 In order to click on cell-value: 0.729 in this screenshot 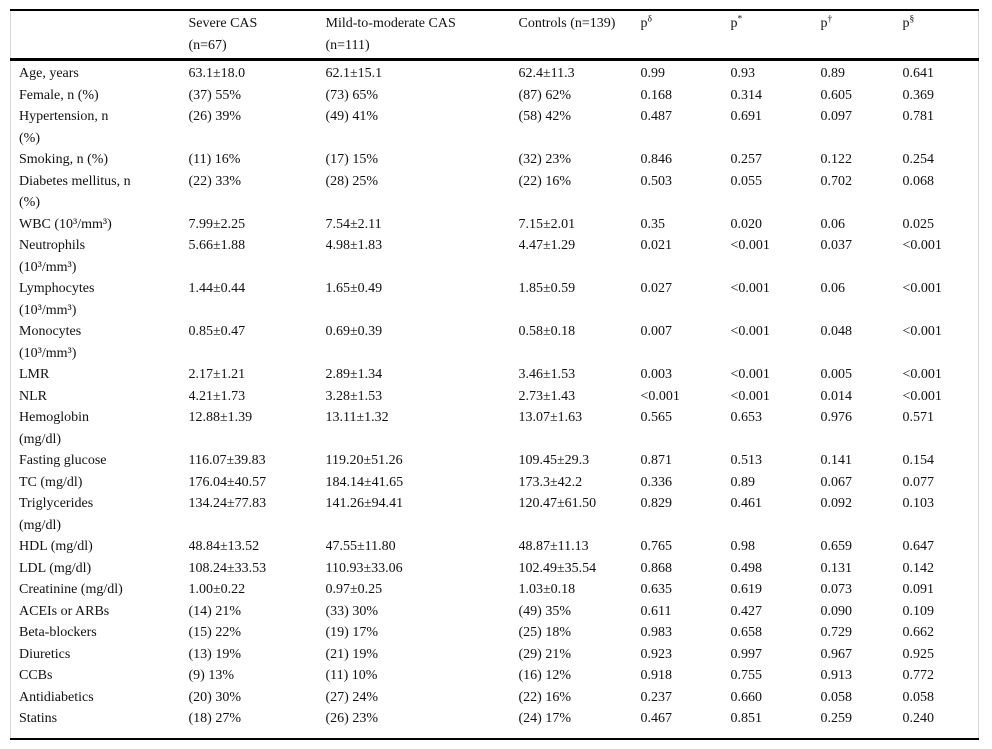, I will do `click(836, 632)`.